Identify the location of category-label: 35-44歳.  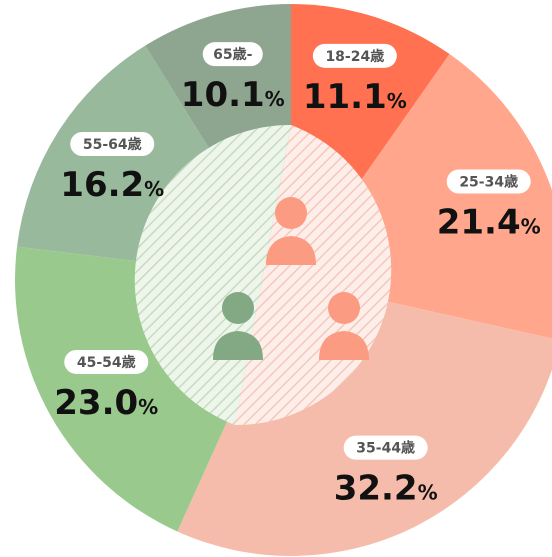
(385, 448).